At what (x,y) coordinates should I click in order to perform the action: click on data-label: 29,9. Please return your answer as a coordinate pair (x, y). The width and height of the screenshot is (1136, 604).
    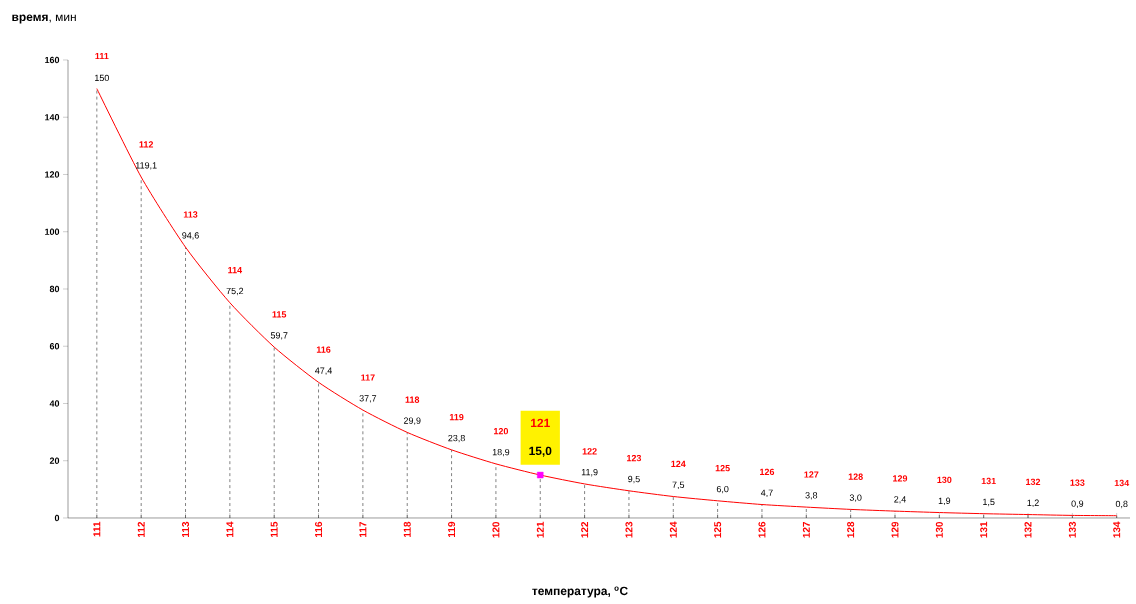
    Looking at the image, I should click on (412, 421).